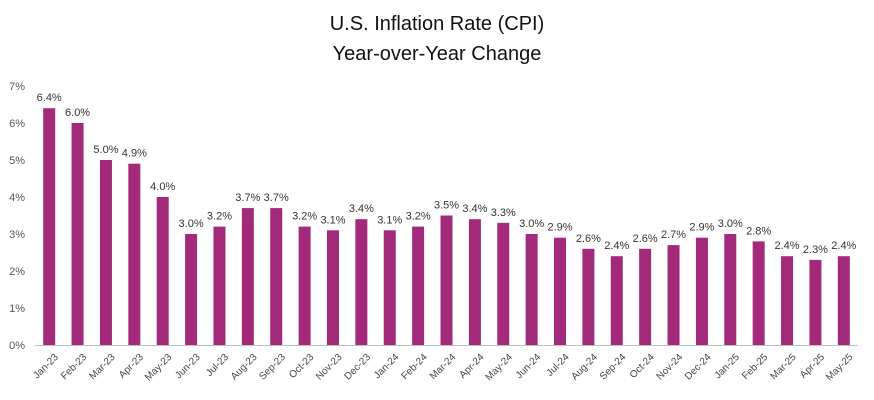 The height and width of the screenshot is (400, 874). I want to click on x-tick-label: Jul-24, so click(558, 365).